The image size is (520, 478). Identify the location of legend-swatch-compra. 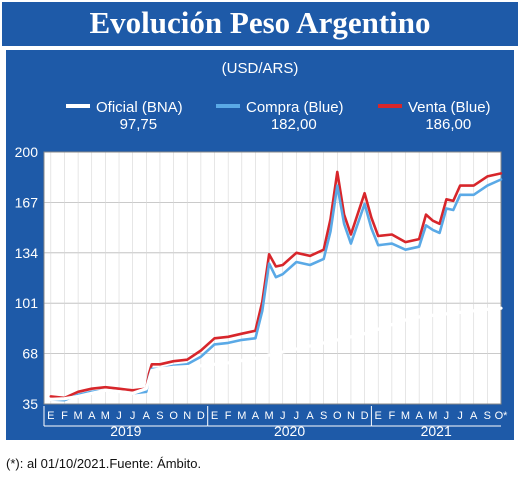
(228, 106).